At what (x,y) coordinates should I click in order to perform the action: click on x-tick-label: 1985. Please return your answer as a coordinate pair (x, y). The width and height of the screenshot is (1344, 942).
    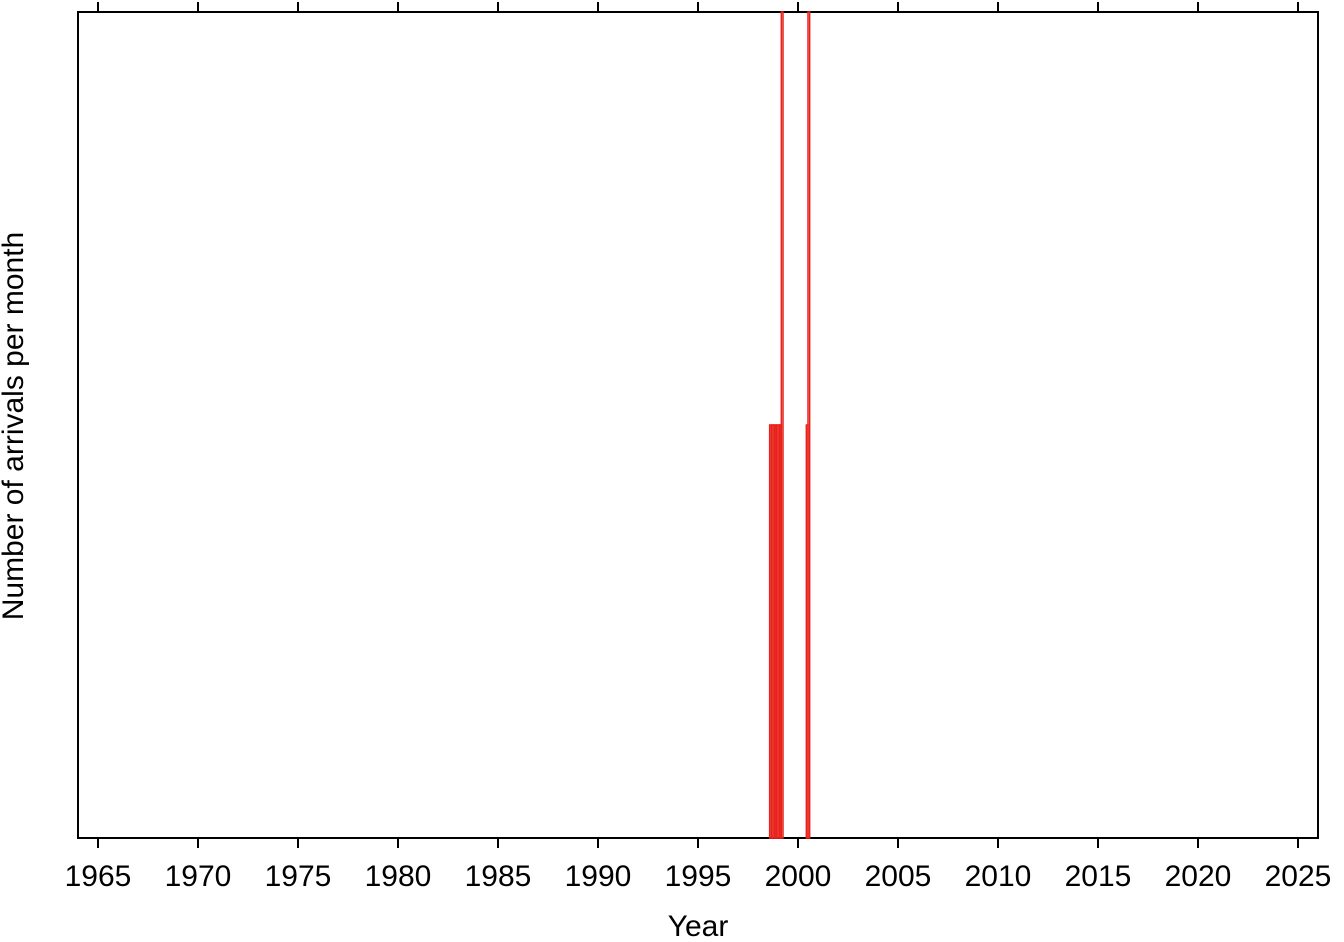
    Looking at the image, I should click on (498, 876).